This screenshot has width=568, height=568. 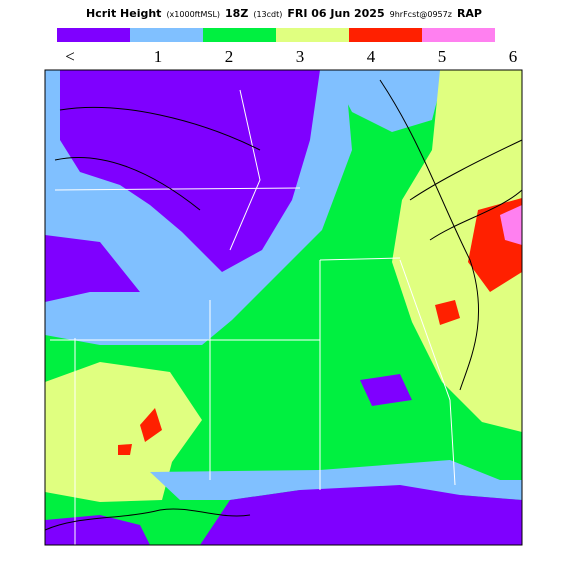 What do you see at coordinates (287, 47) in the screenshot?
I see `legend: <1 2 3 4 5 6` at bounding box center [287, 47].